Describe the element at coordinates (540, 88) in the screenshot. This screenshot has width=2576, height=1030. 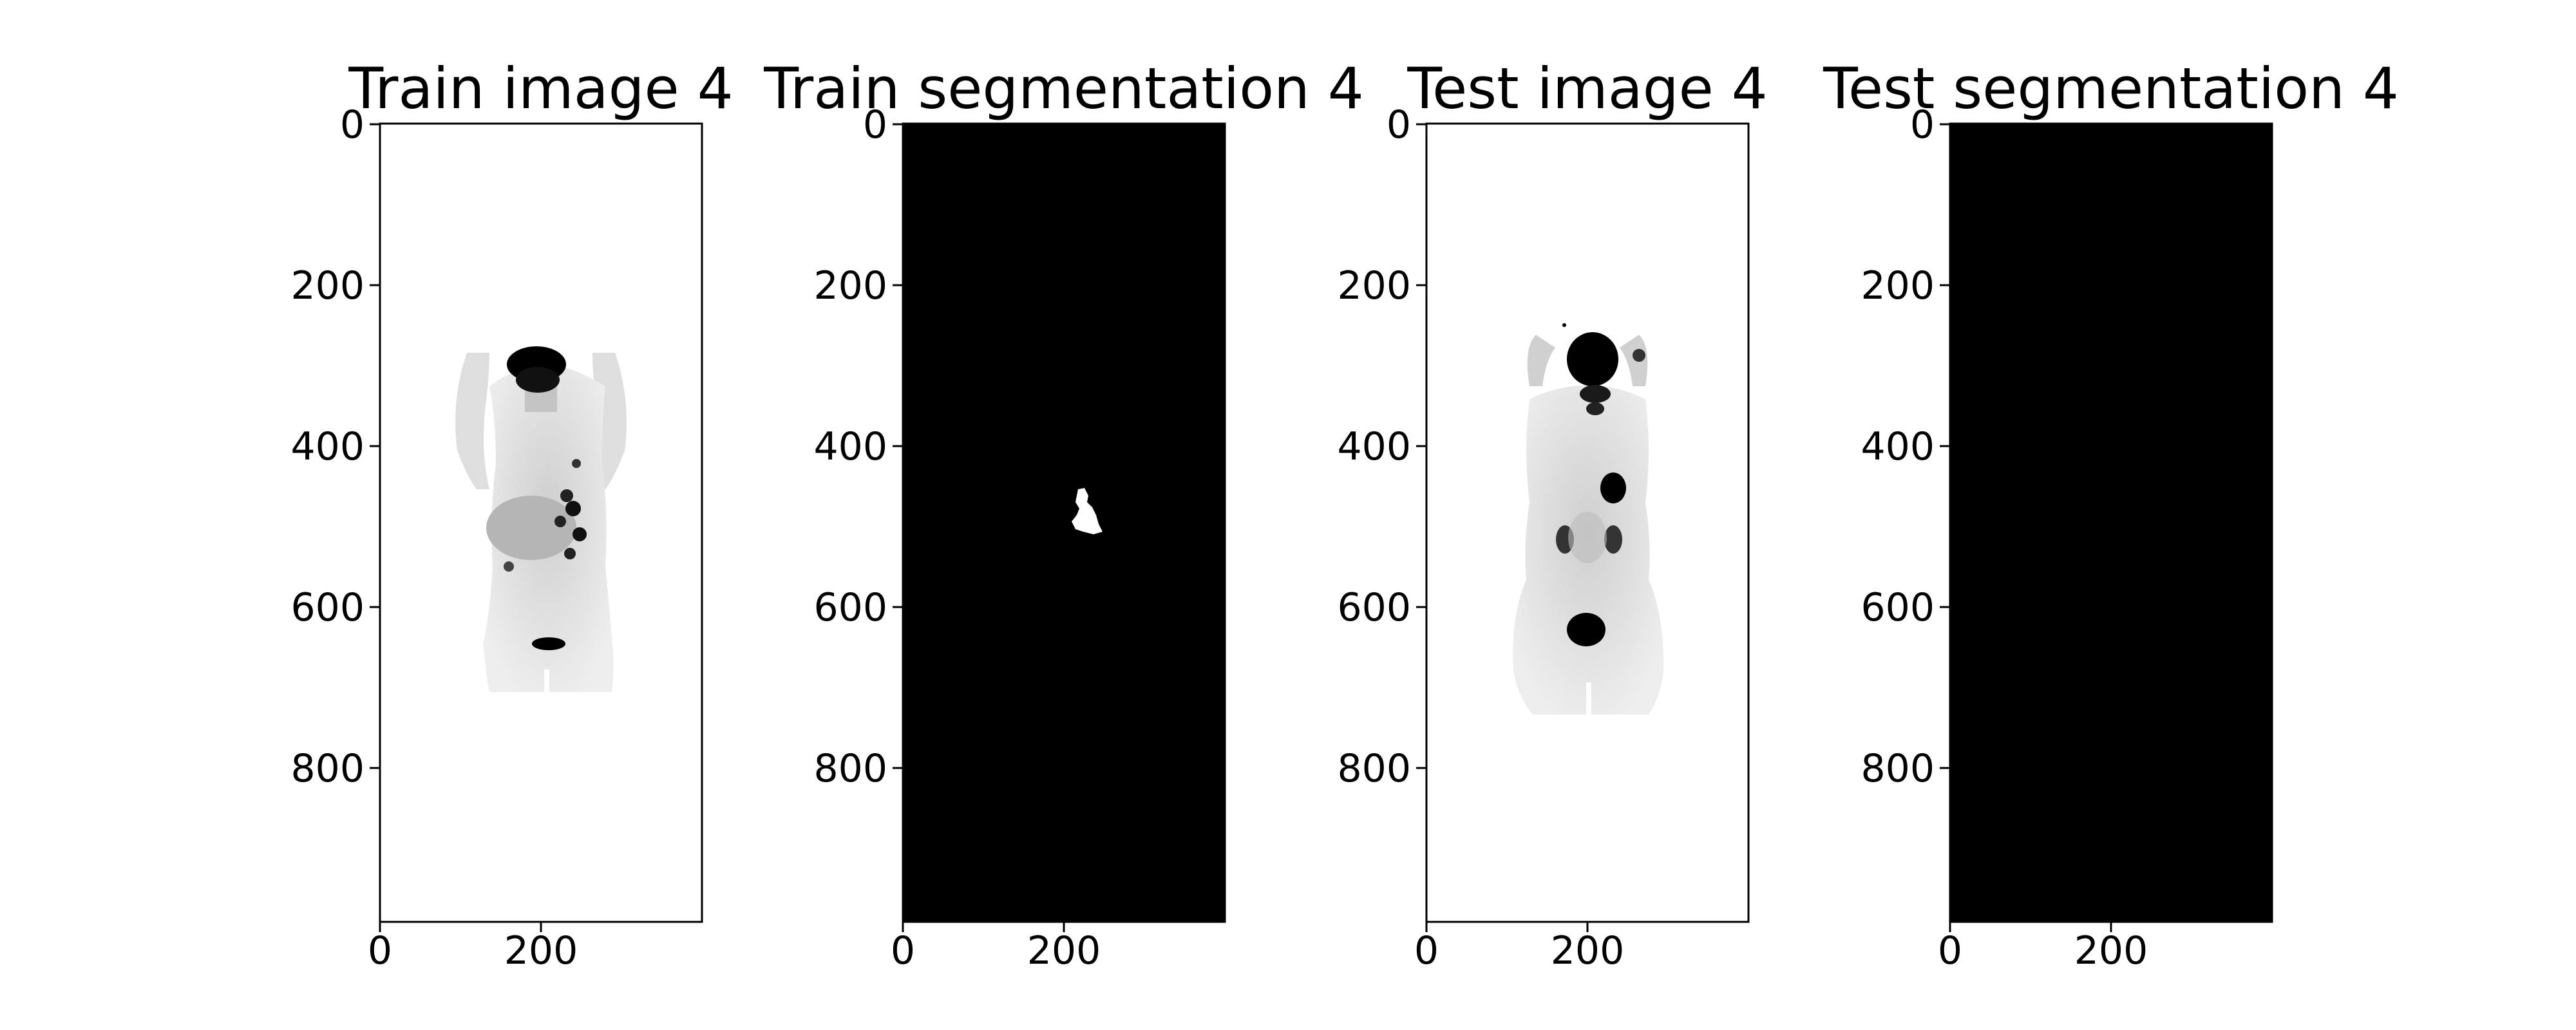
I see `panel-title: Train image 4` at that location.